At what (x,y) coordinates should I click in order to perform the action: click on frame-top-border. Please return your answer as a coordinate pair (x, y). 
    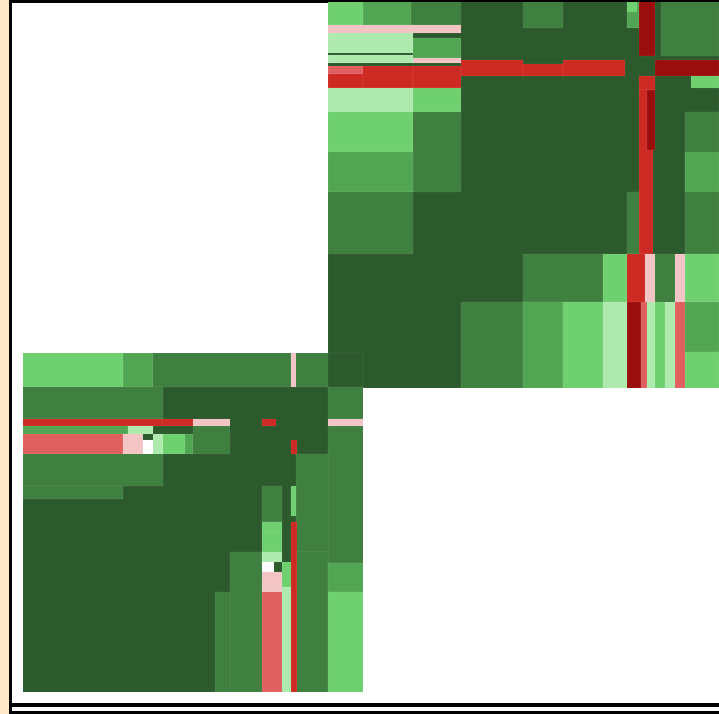
    Looking at the image, I should click on (364, 1).